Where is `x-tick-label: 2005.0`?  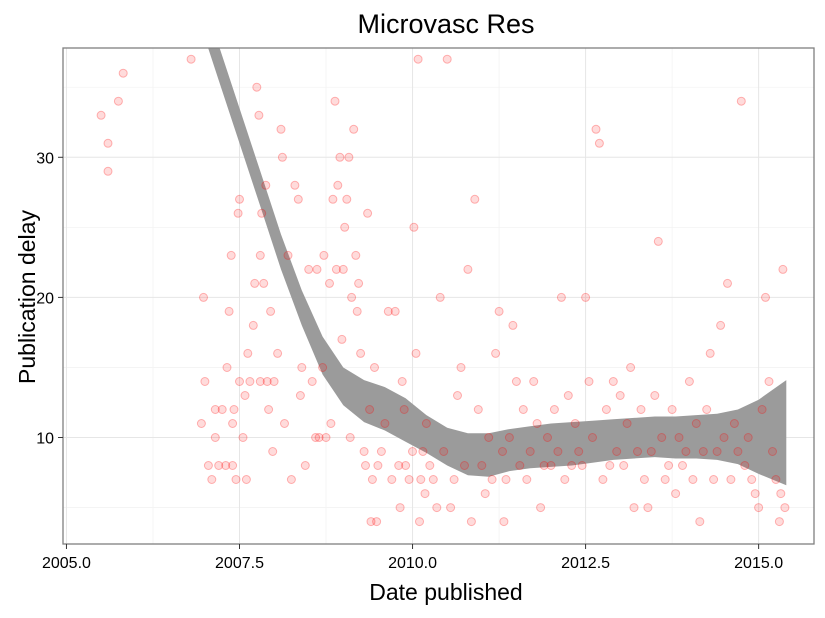 x-tick-label: 2005.0 is located at coordinates (66, 563).